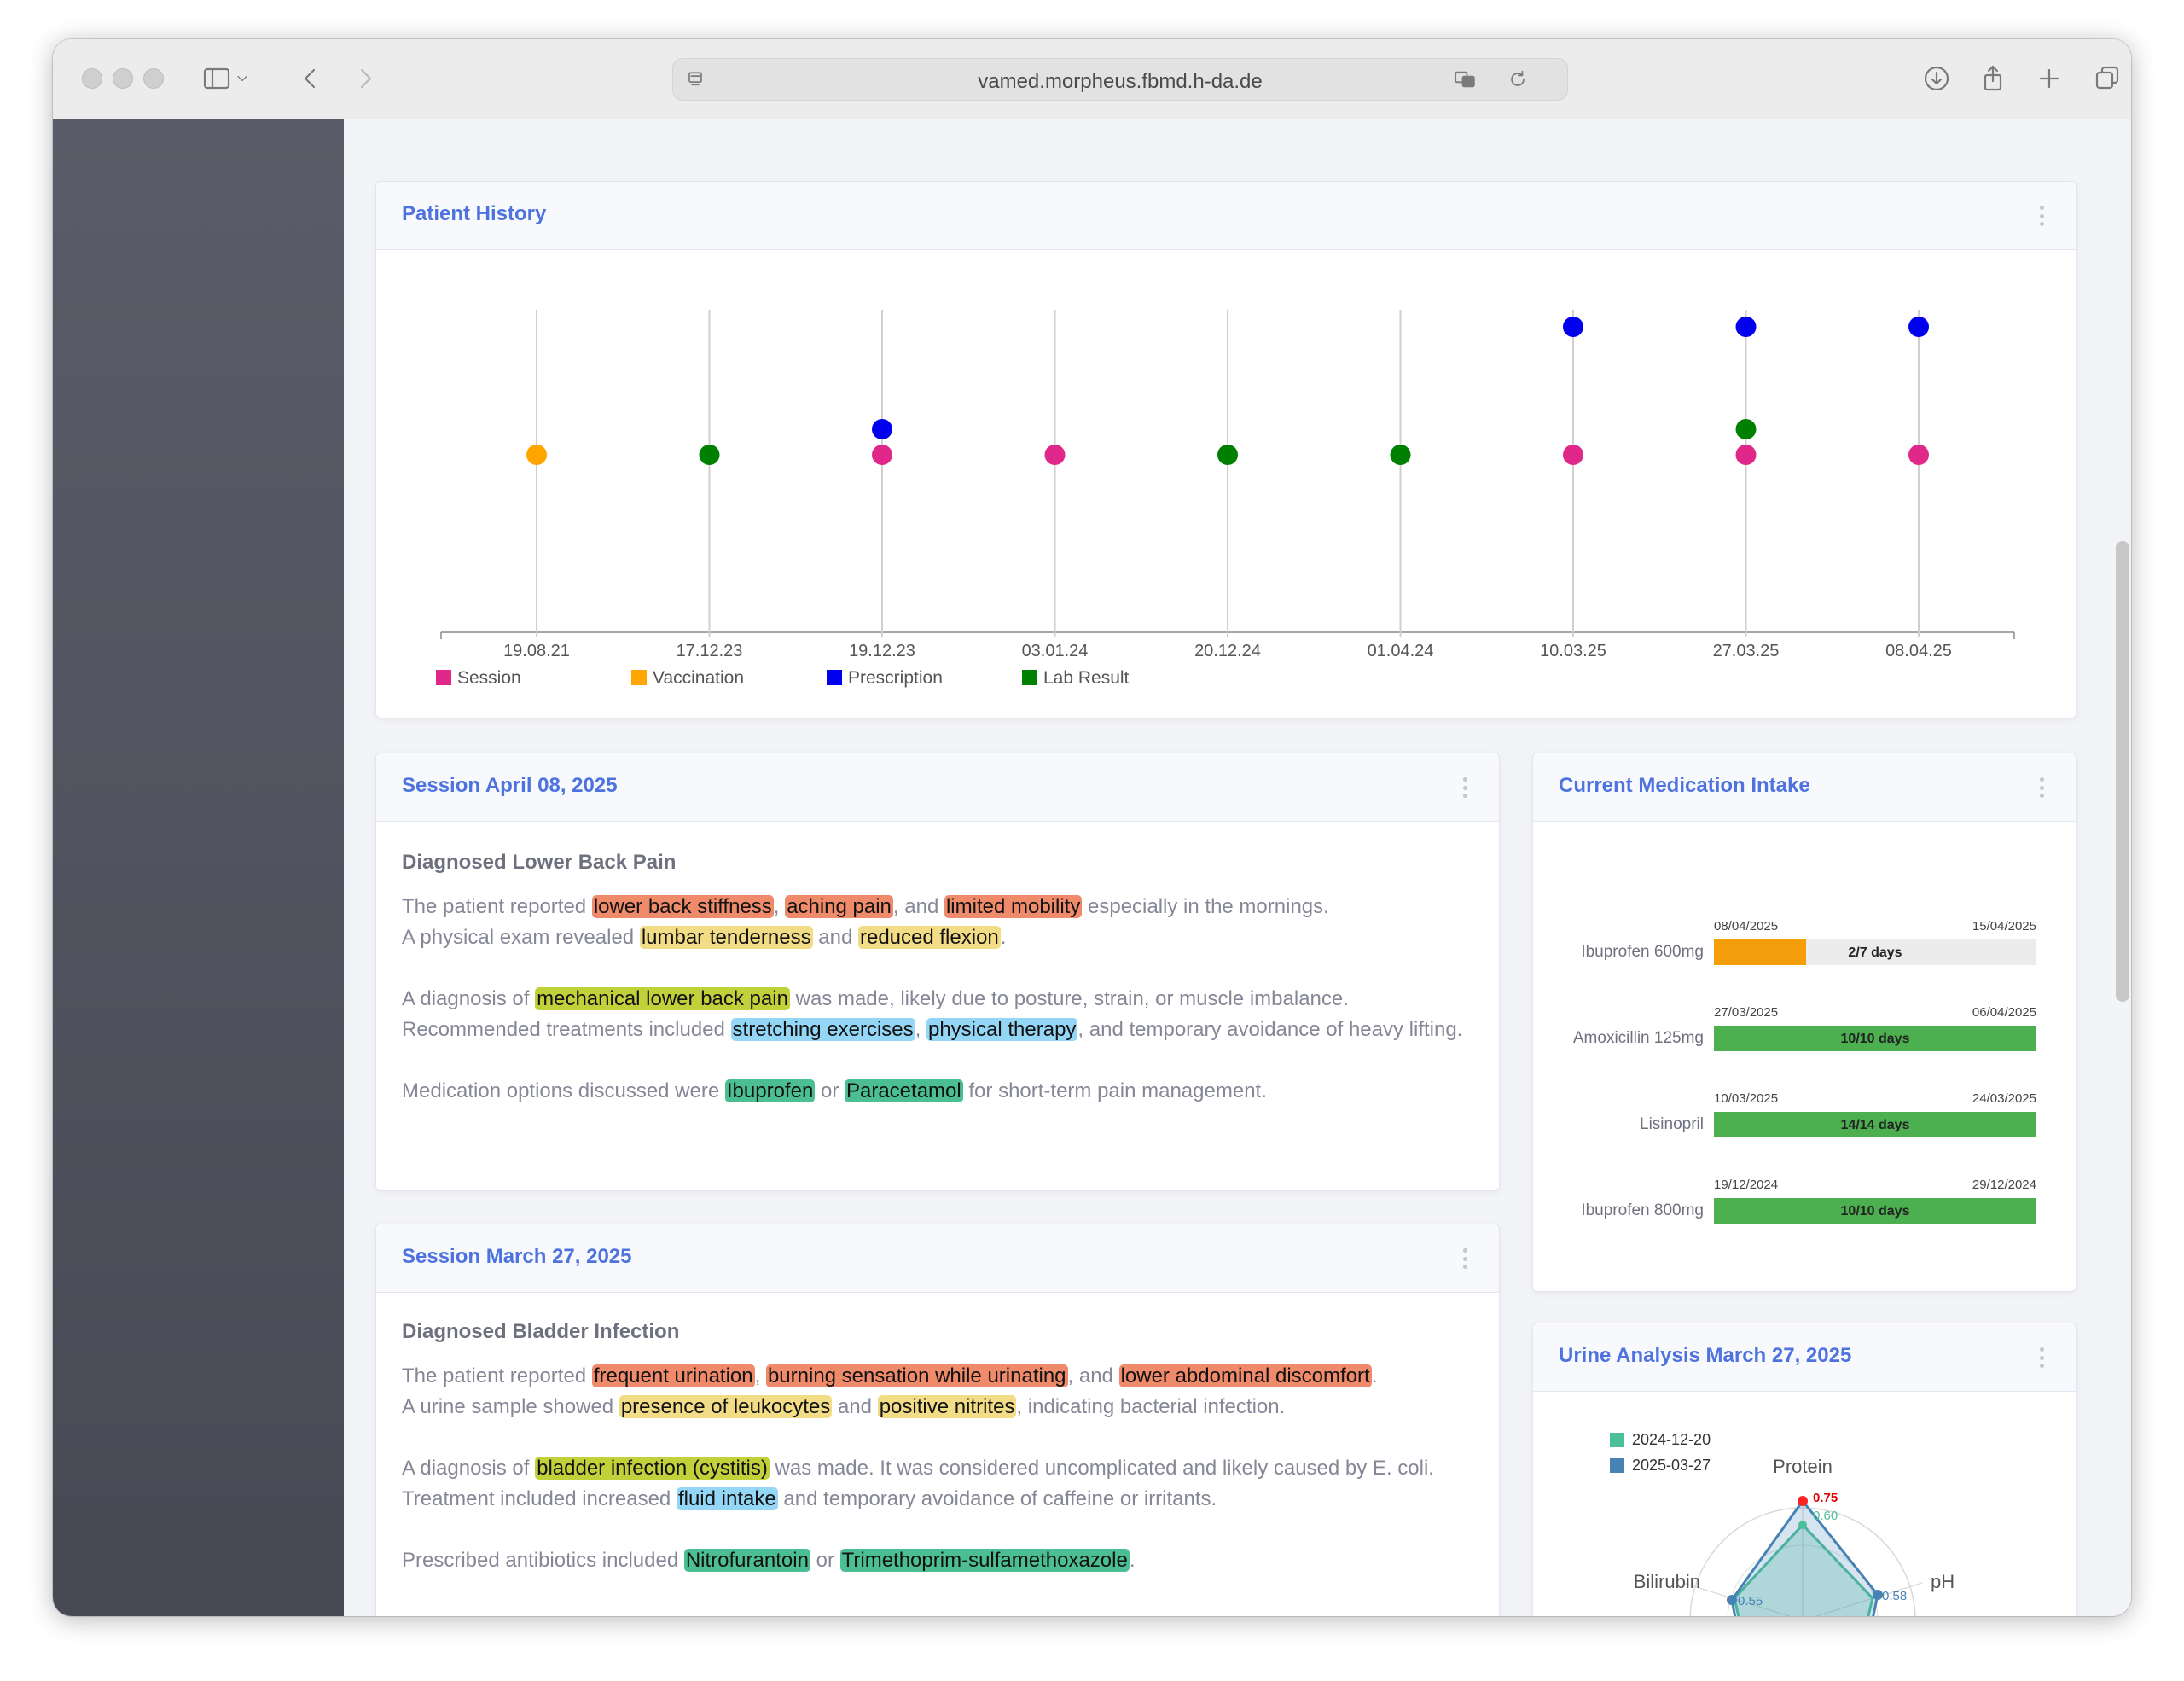 This screenshot has height=1681, width=2184. What do you see at coordinates (663, 999) in the screenshot?
I see `diagnosis-highlight: mechanical lower back pain` at bounding box center [663, 999].